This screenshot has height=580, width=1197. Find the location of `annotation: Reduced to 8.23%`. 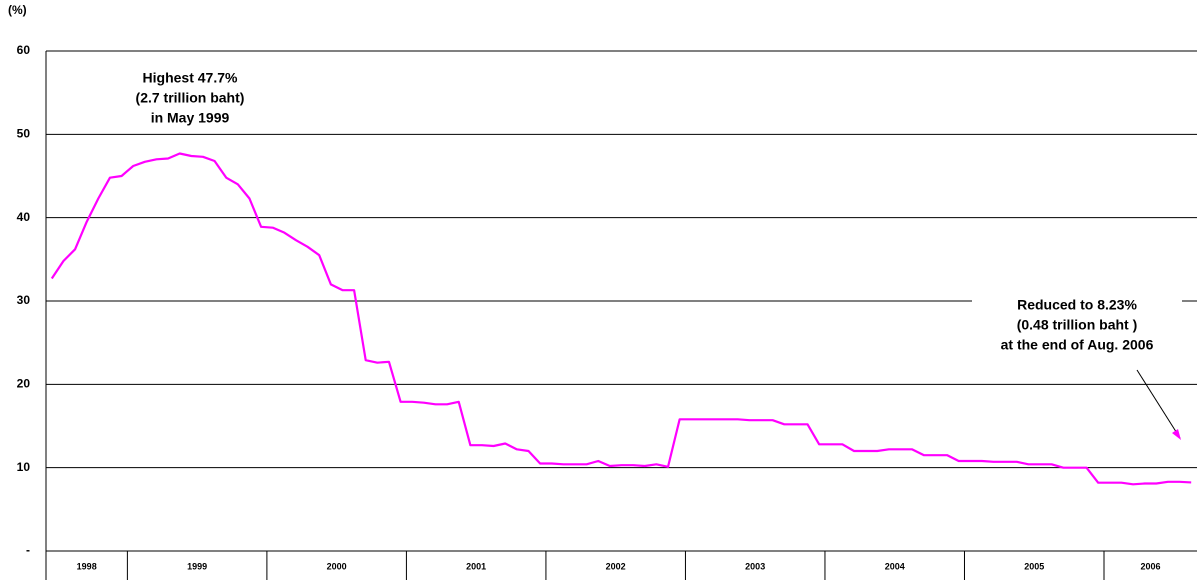

annotation: Reduced to 8.23% is located at coordinates (1077, 305).